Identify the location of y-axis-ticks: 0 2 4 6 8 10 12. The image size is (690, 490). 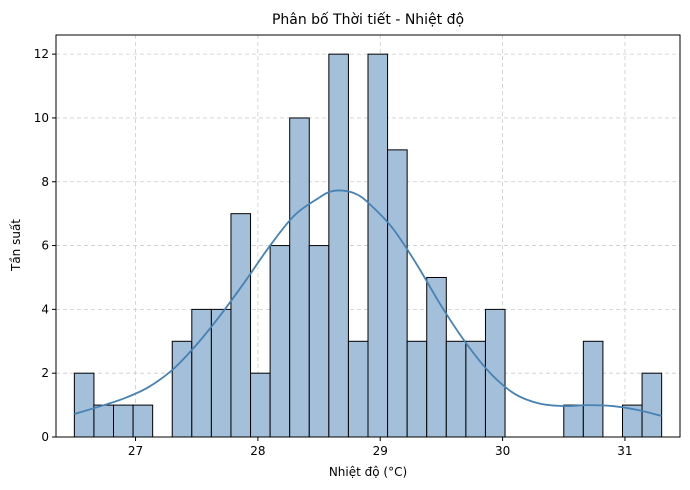
(45, 245).